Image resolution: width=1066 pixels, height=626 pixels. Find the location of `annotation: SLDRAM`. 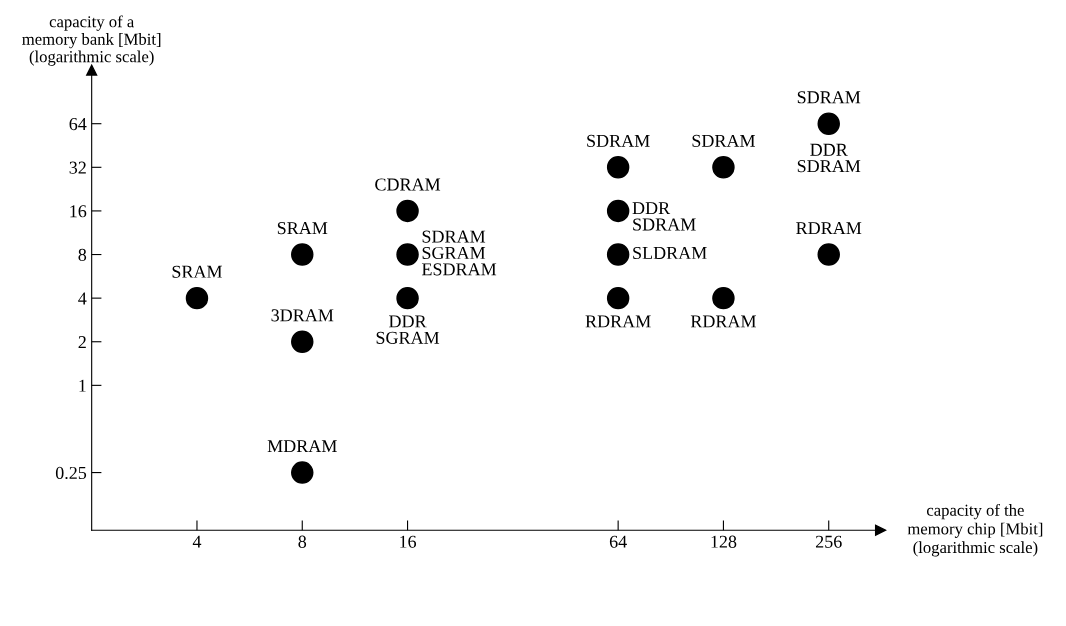

annotation: SLDRAM is located at coordinates (670, 253).